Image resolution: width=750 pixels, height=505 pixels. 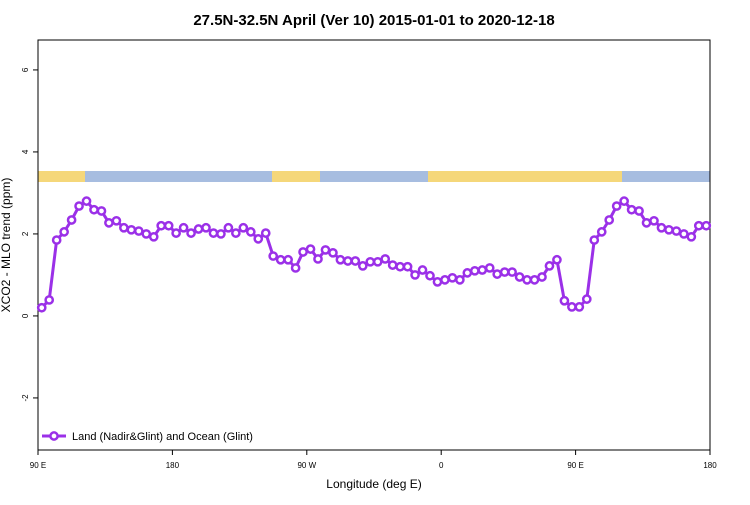 I want to click on y-tick-label: 0, so click(x=25, y=315).